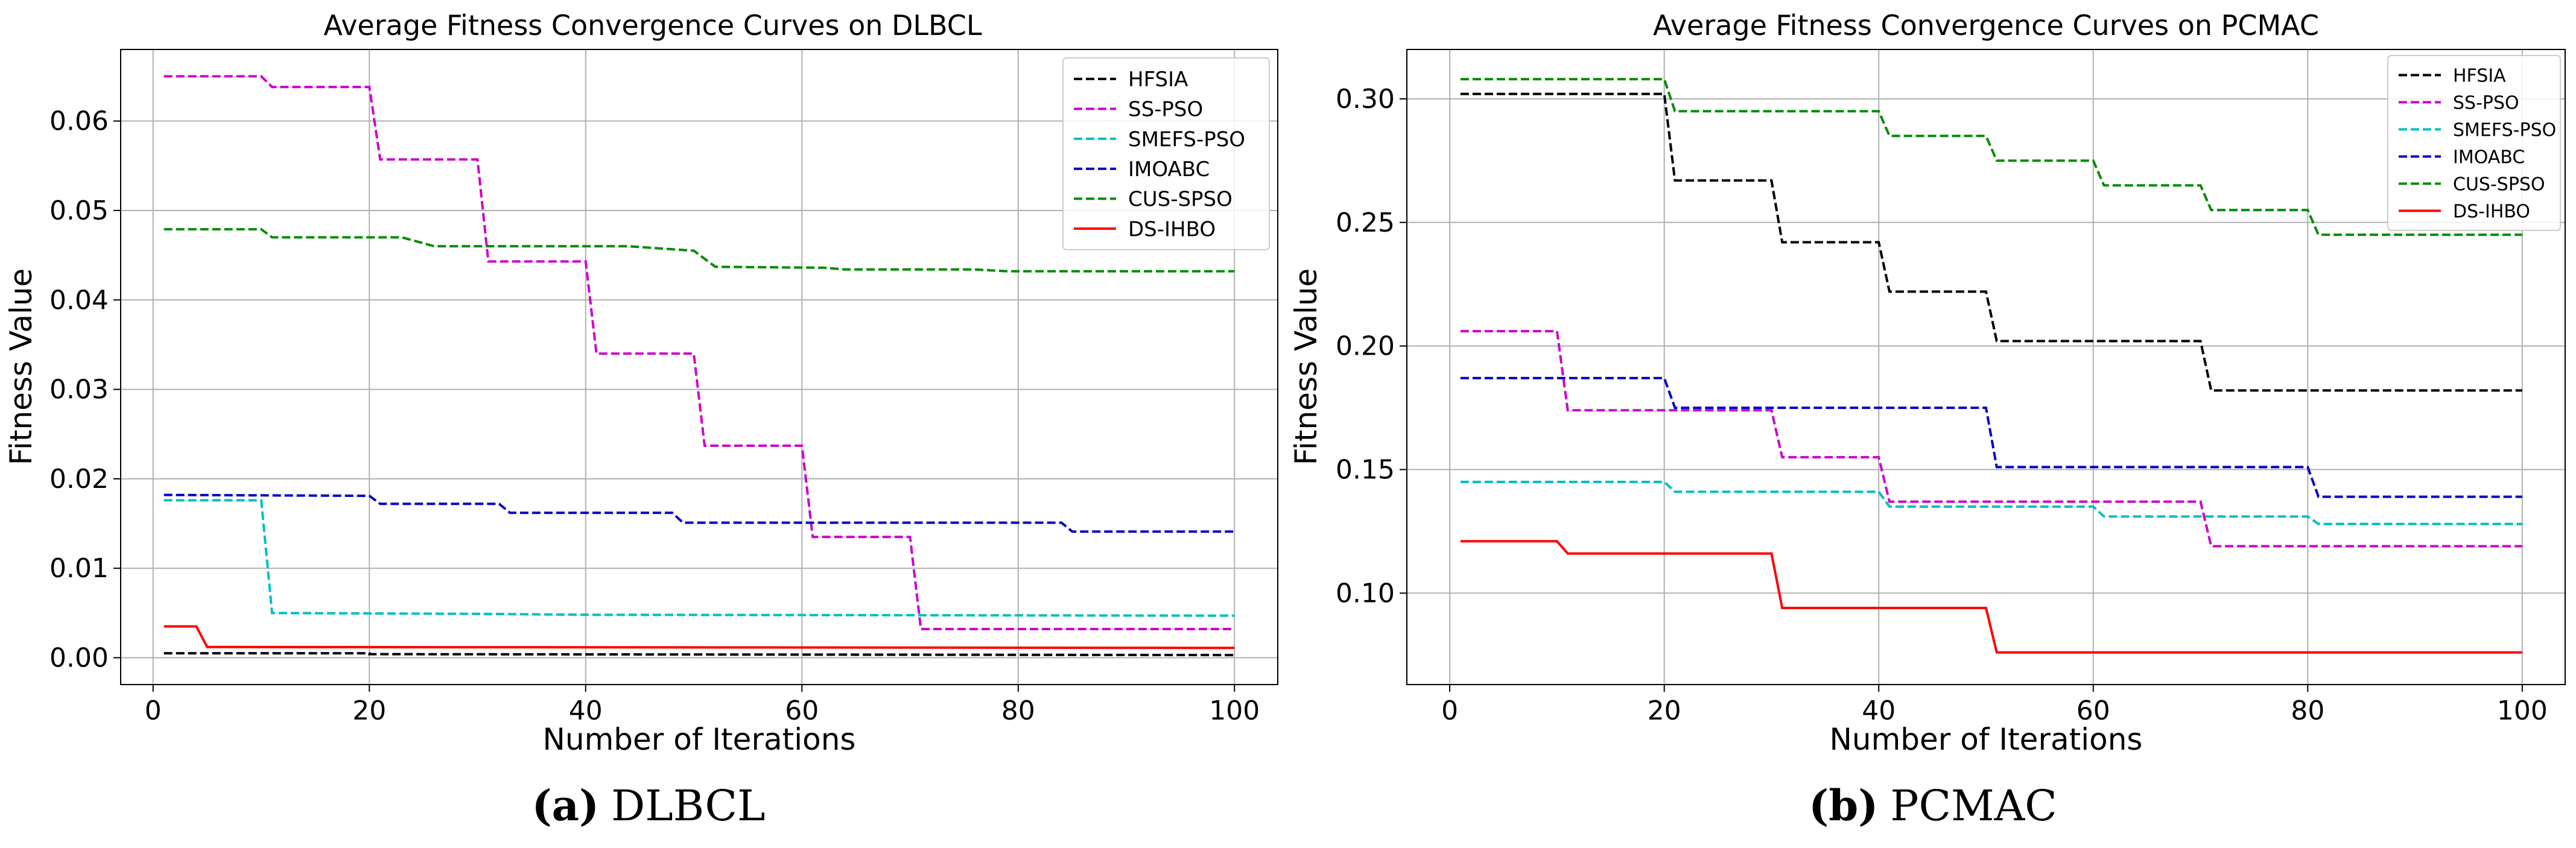  What do you see at coordinates (79, 390) in the screenshot?
I see `y-tick-label: 0.03` at bounding box center [79, 390].